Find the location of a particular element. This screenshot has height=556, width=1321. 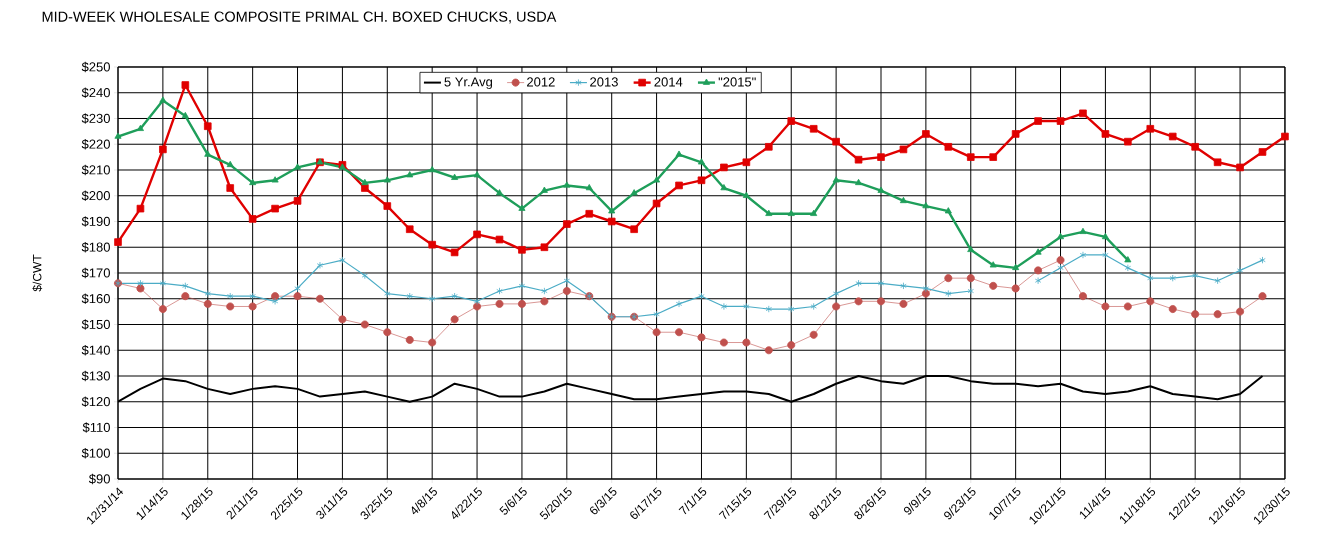

y-tick-label: $250 is located at coordinates (95, 67).